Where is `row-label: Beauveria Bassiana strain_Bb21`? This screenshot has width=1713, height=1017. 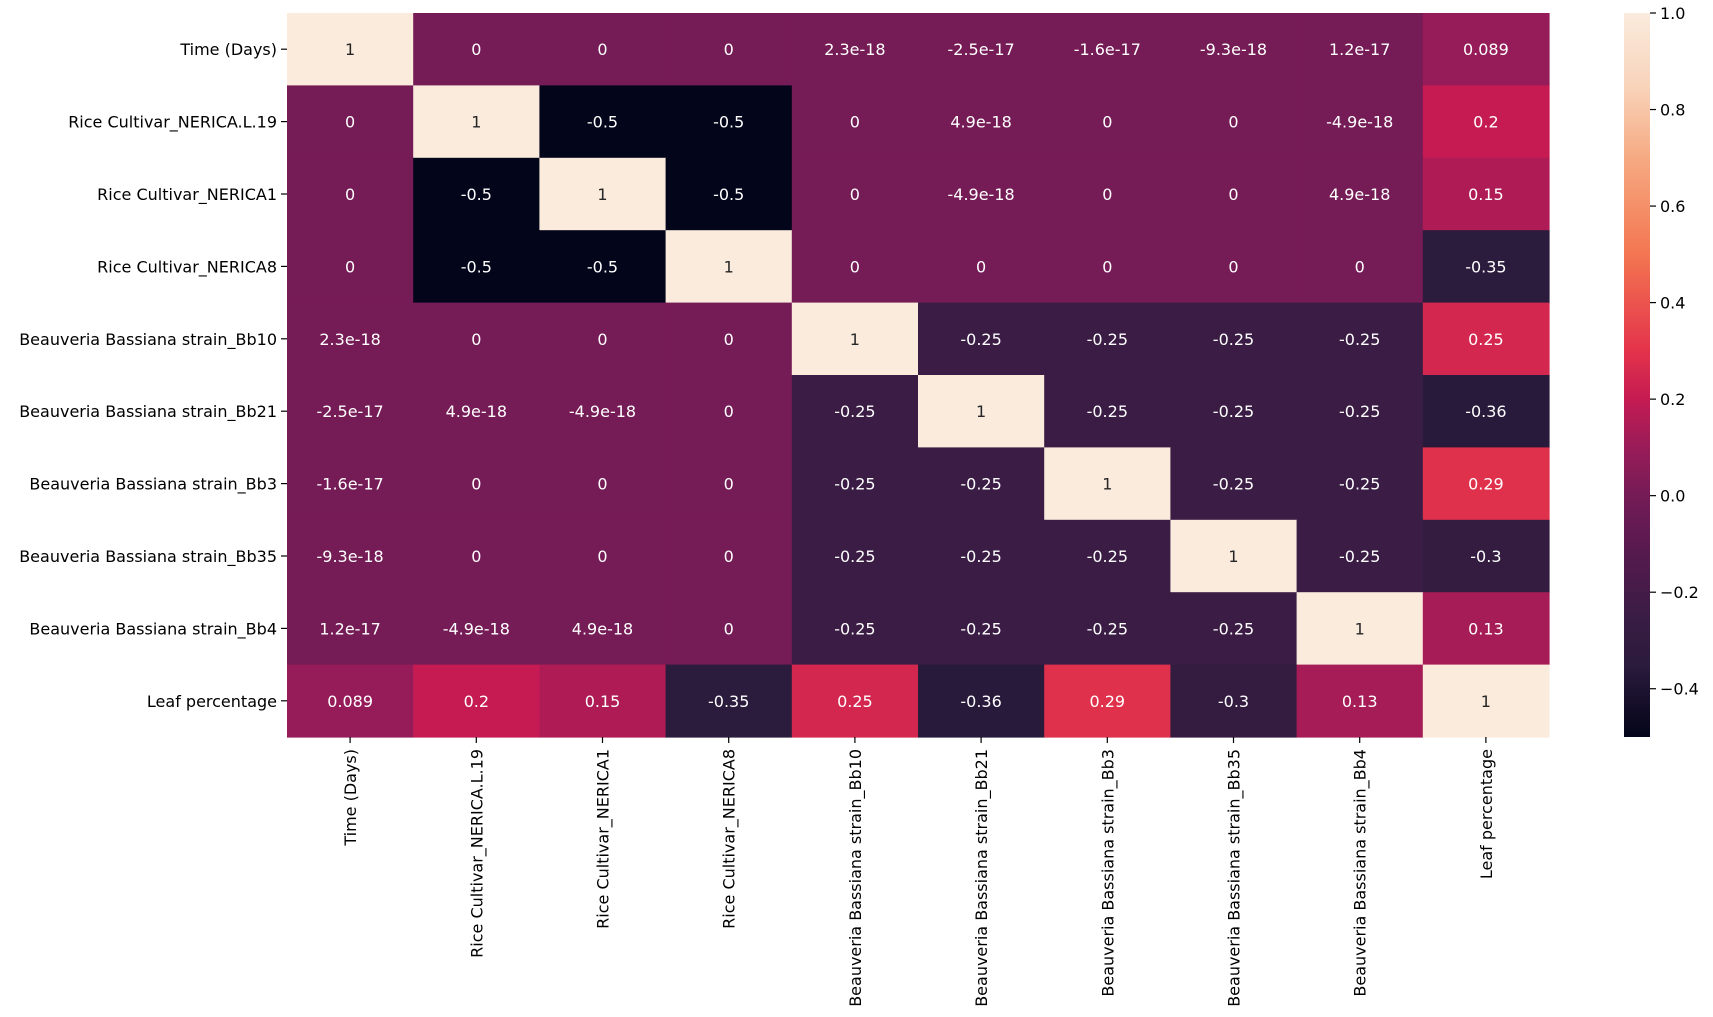 row-label: Beauveria Bassiana strain_Bb21 is located at coordinates (148, 412).